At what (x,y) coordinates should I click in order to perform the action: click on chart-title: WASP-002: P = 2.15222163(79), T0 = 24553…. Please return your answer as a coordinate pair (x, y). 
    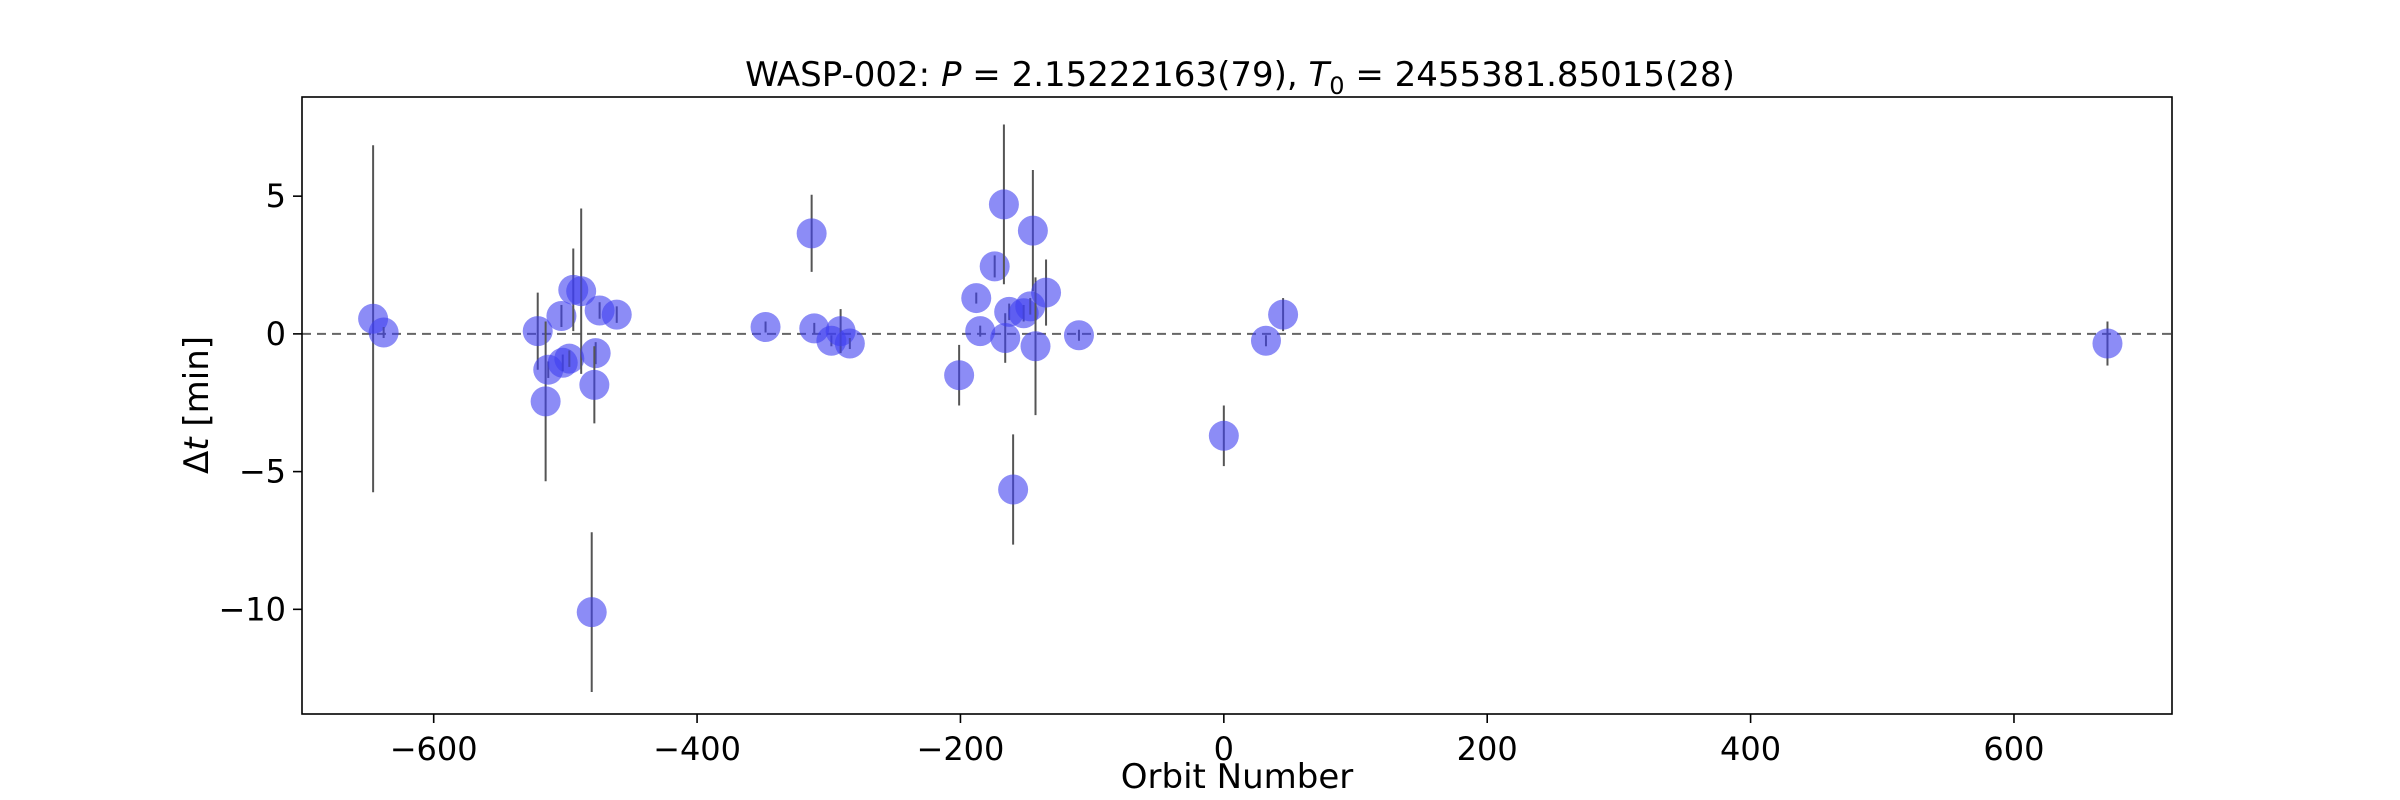
    Looking at the image, I should click on (1240, 77).